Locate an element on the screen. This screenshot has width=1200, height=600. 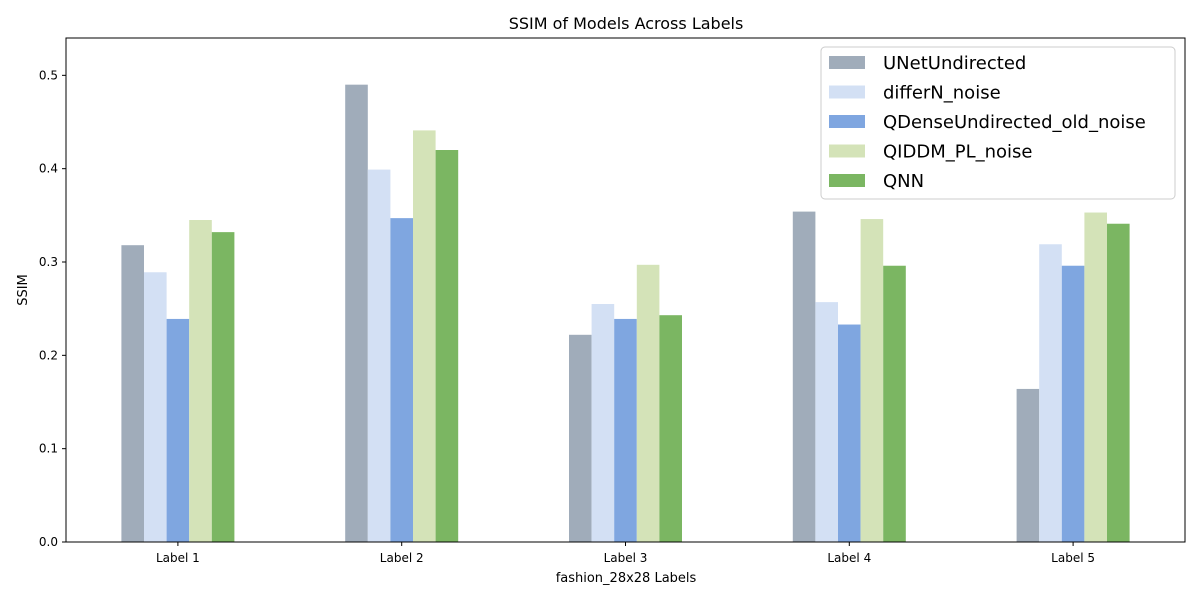
y-tick-label: 0.2 is located at coordinates (48, 355).